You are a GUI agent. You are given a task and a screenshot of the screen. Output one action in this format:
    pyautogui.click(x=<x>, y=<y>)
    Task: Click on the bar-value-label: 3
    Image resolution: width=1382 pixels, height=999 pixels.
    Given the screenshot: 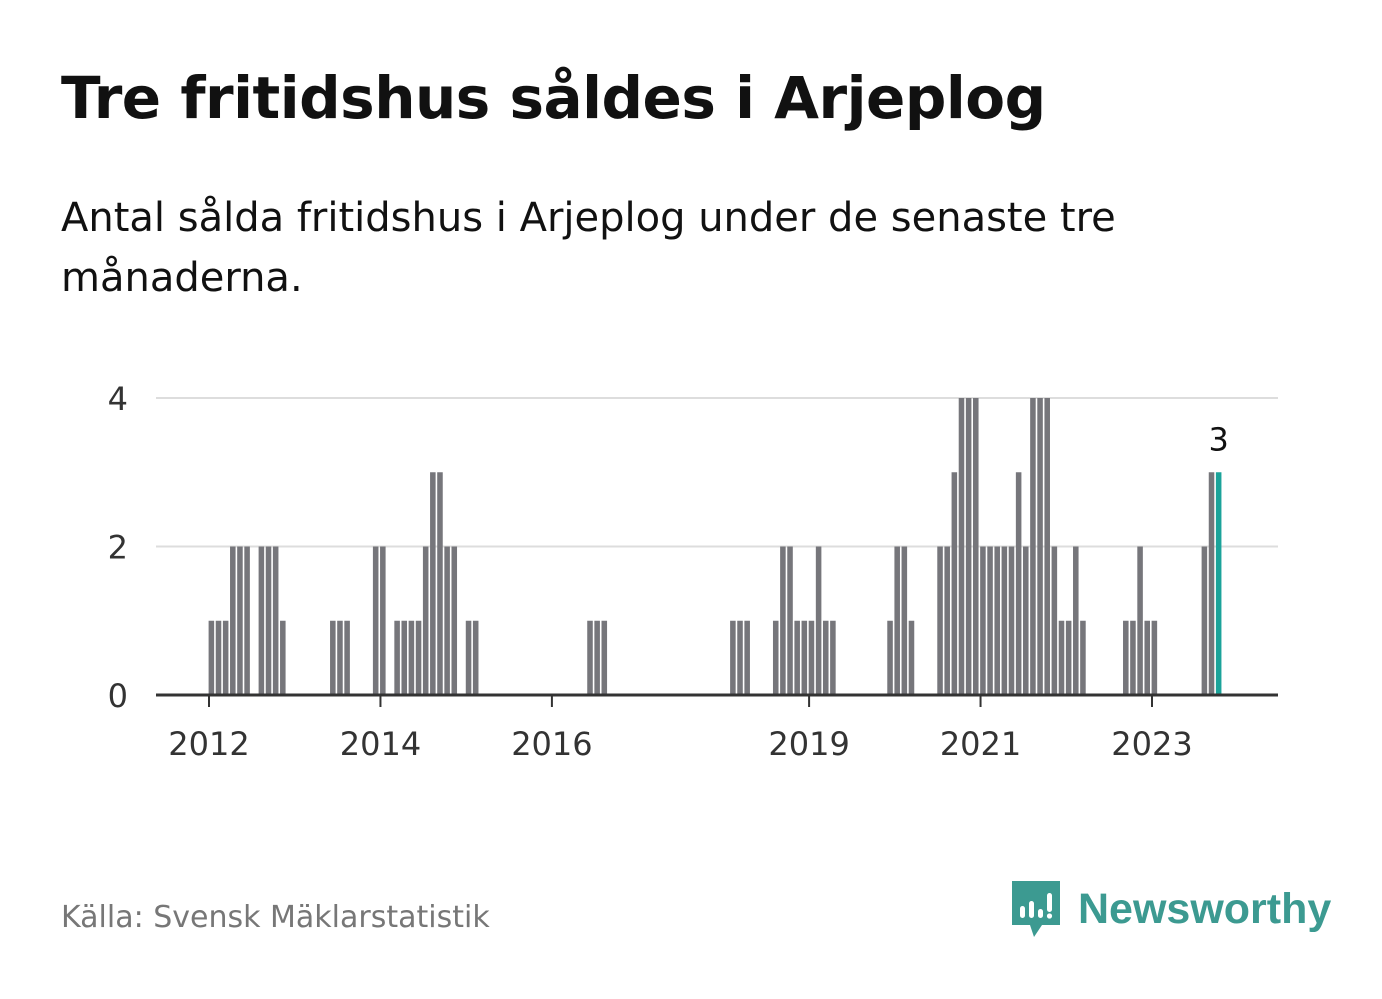 What is the action you would take?
    pyautogui.click(x=1218, y=439)
    